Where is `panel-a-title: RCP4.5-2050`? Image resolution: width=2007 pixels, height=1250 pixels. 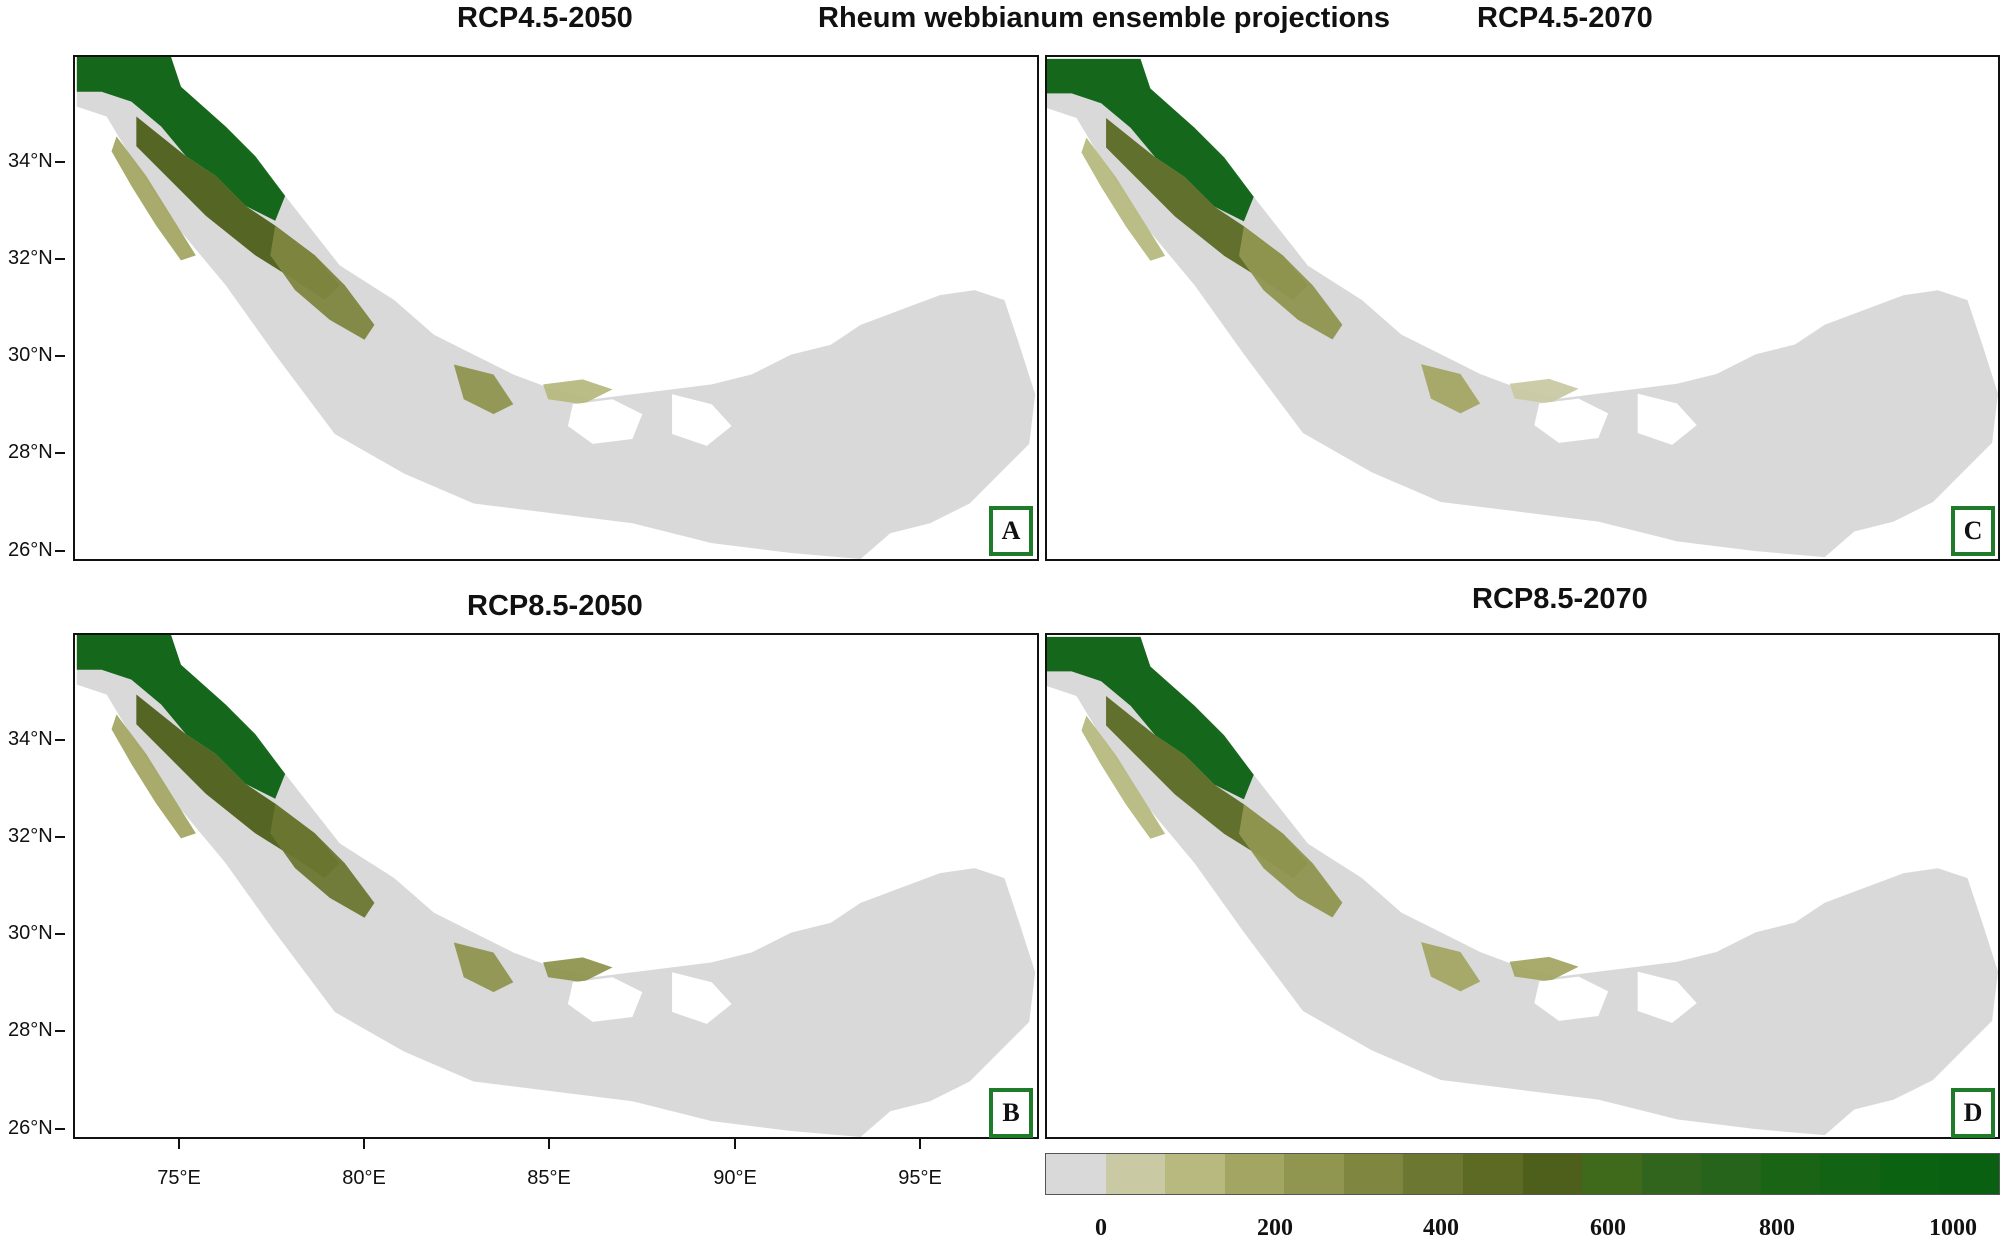 panel-a-title: RCP4.5-2050 is located at coordinates (545, 18).